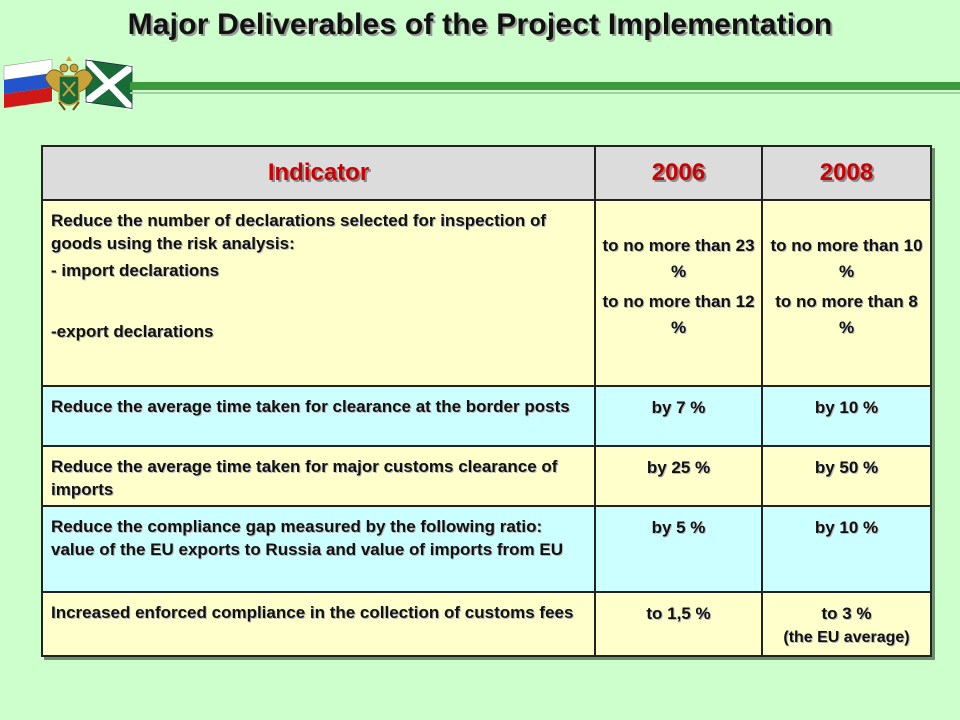  Describe the element at coordinates (846, 314) in the screenshot. I see `value-2008-export: to no more than 8 %` at that location.